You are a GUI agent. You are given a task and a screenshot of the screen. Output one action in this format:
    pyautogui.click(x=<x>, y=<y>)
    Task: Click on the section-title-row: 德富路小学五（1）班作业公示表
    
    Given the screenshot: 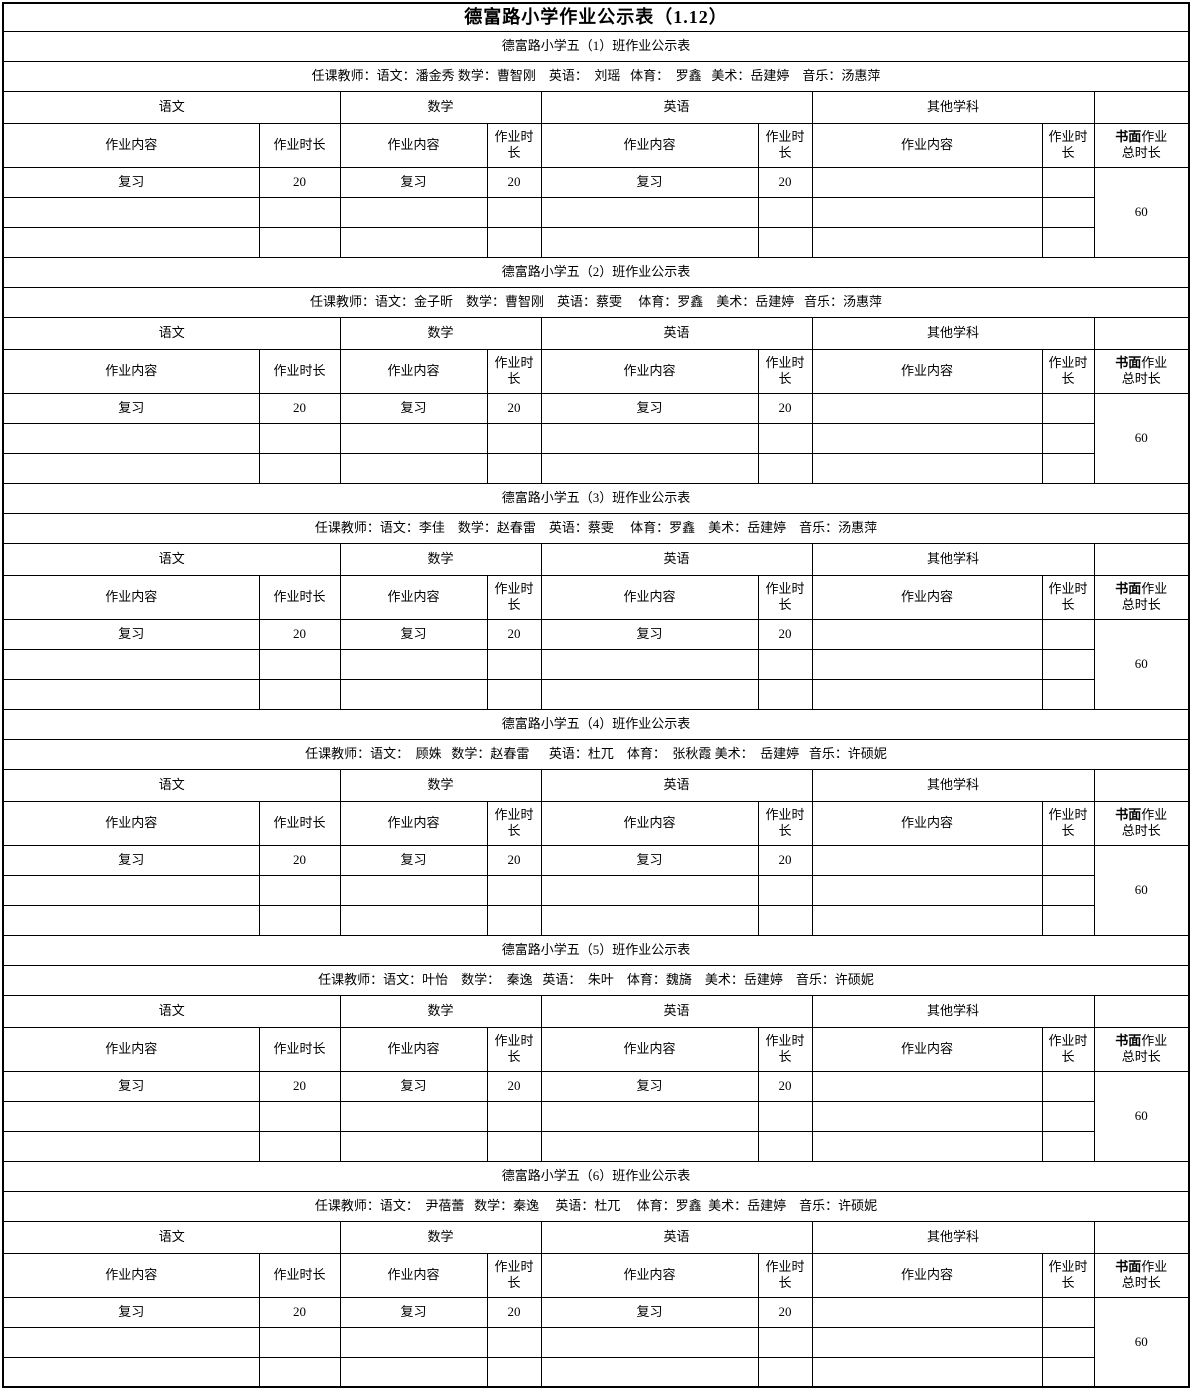 What is the action you would take?
    pyautogui.click(x=596, y=46)
    